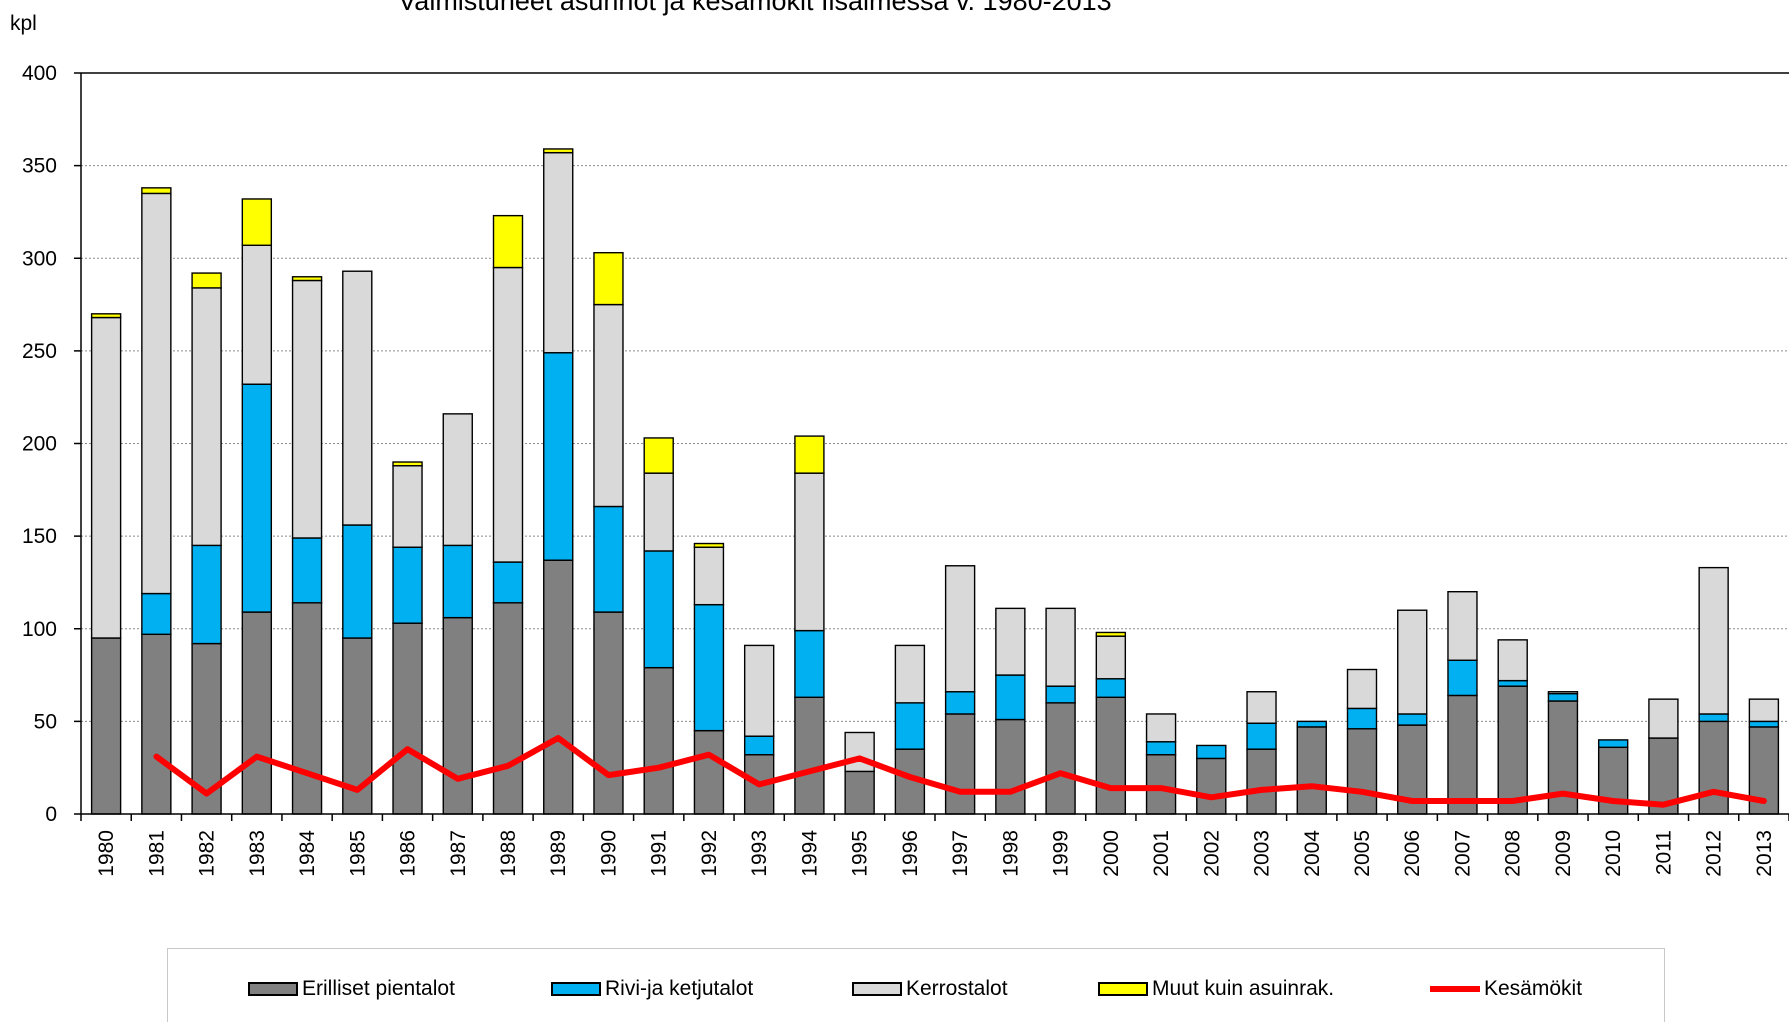 This screenshot has width=1789, height=1022. I want to click on x-tick-label: 2005, so click(1362, 853).